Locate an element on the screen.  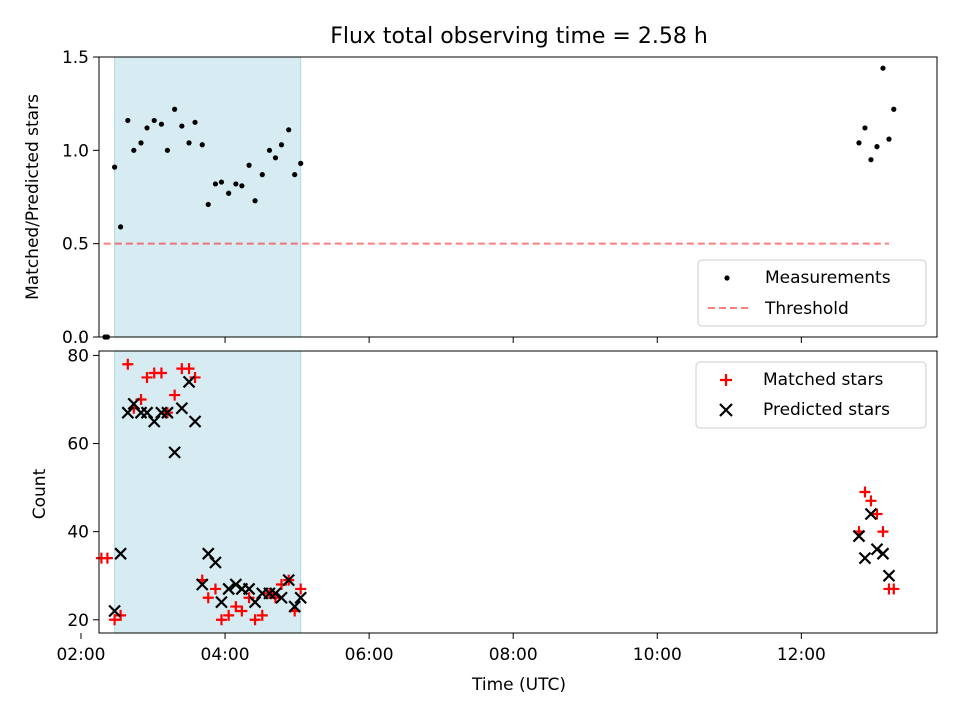
bottom-legend: Matched stars Predicted stars is located at coordinates (811, 395).